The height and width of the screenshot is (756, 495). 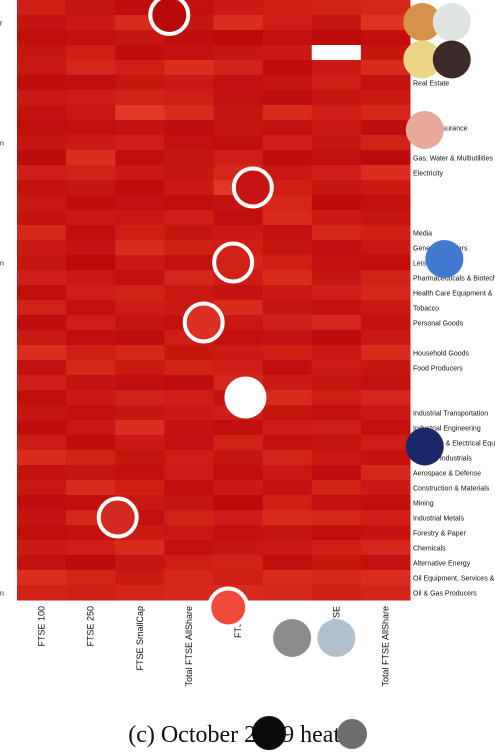 What do you see at coordinates (233, 263) in the screenshot?
I see `marker-circle` at bounding box center [233, 263].